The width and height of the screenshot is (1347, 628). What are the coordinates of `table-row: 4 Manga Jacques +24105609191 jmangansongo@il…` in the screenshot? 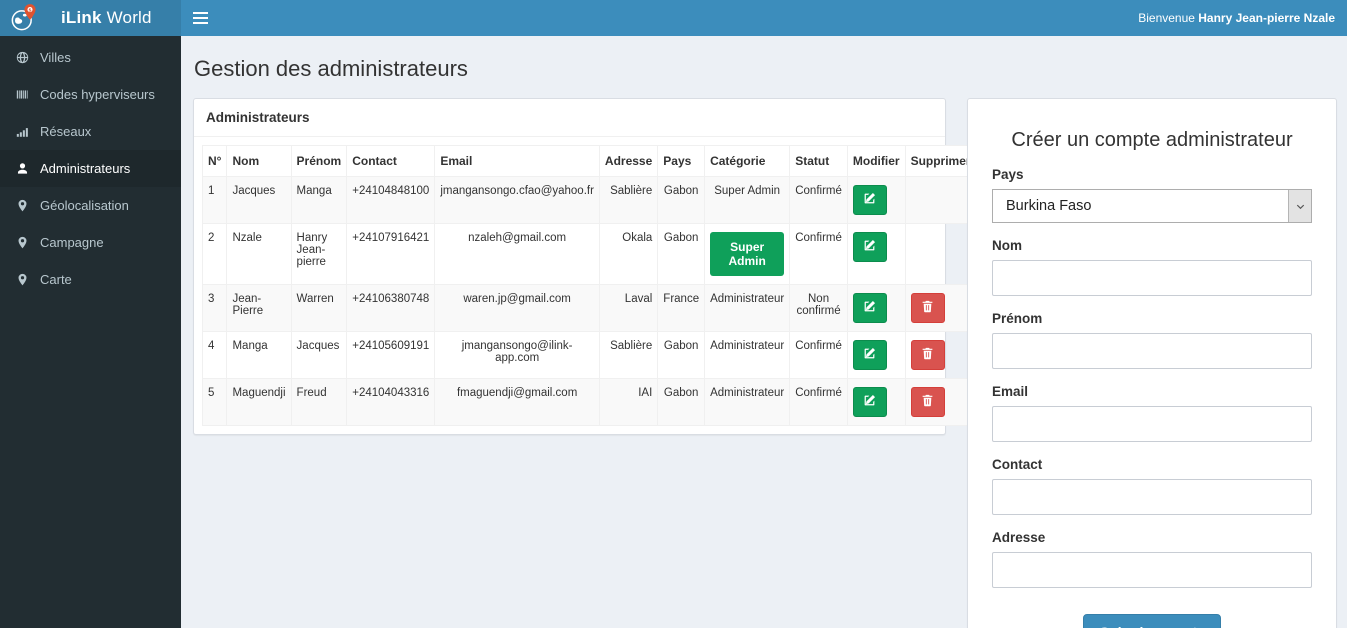 It's located at (589, 355).